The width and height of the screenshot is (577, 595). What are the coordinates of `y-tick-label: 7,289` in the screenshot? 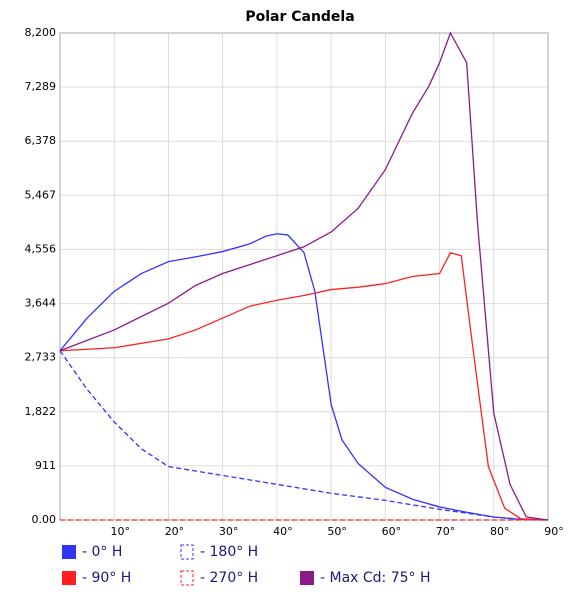 It's located at (41, 86).